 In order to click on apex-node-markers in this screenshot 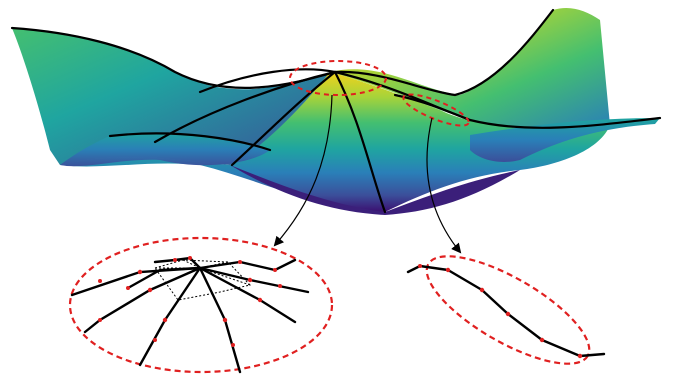, I will do `click(190, 301)`.